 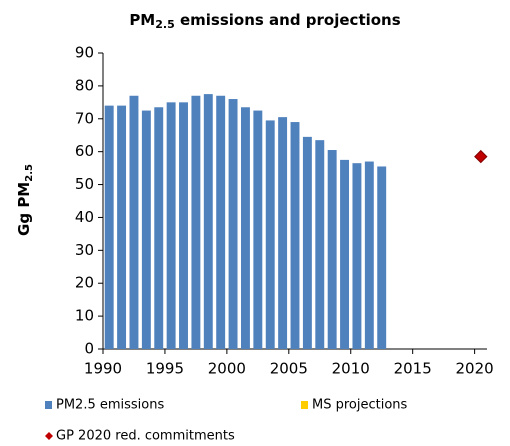 I want to click on y-axis-title: Gg PM2.5, so click(x=25, y=200).